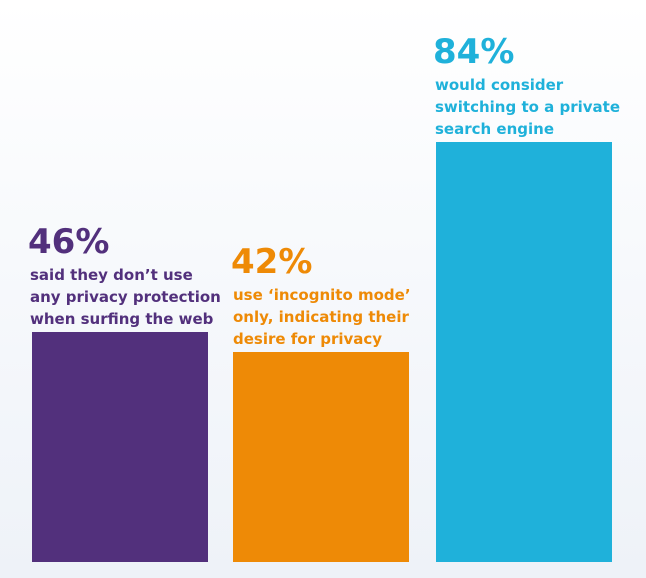 The width and height of the screenshot is (646, 578). What do you see at coordinates (69, 242) in the screenshot?
I see `bar-1-value-label: 46%` at bounding box center [69, 242].